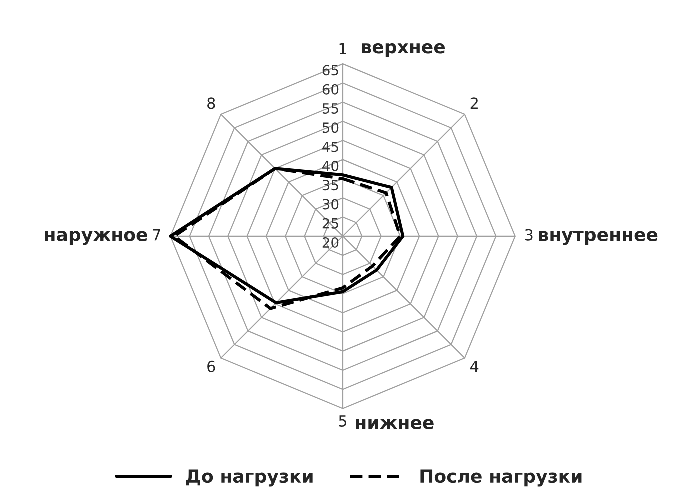  What do you see at coordinates (330, 243) in the screenshot?
I see `y-tick-label: 20` at bounding box center [330, 243].